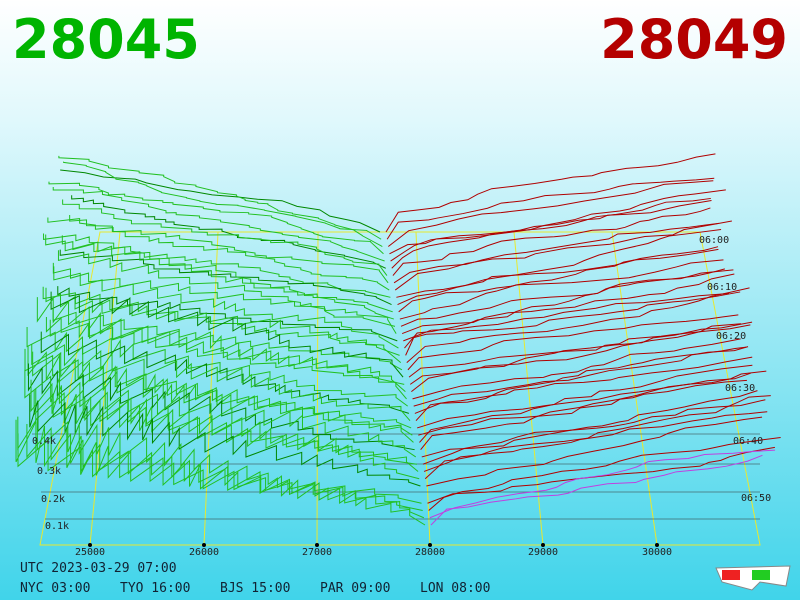 This screenshot has width=800, height=600. I want to click on best-ask: 28049, so click(694, 39).